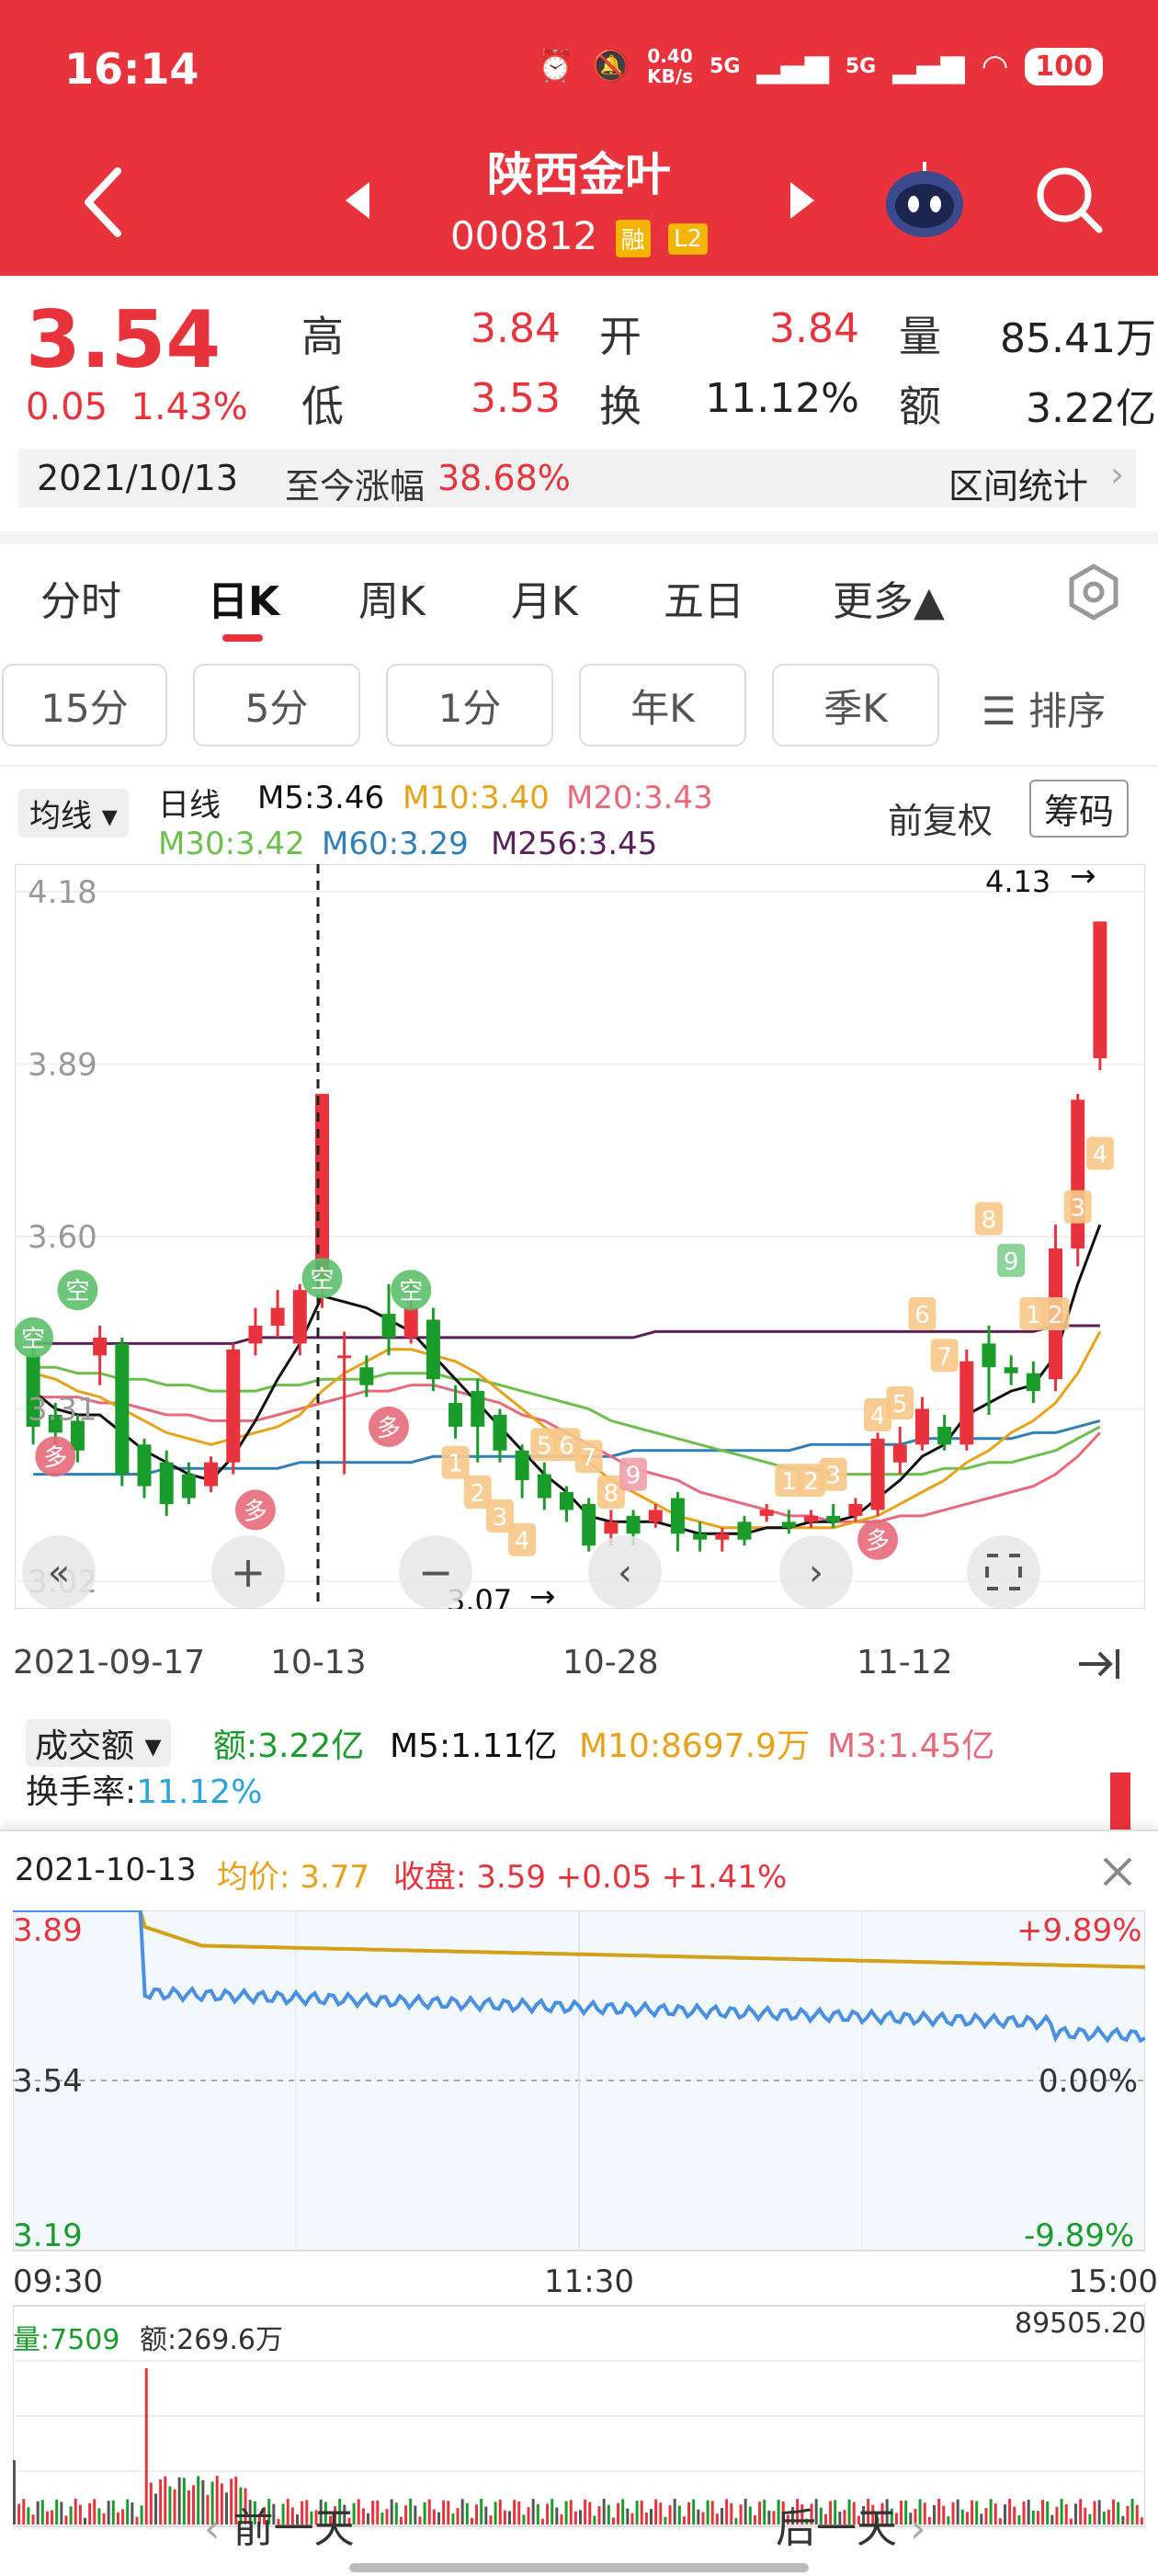 This screenshot has width=1158, height=2576. I want to click on date-label-1: 2021-09-17, so click(110, 1662).